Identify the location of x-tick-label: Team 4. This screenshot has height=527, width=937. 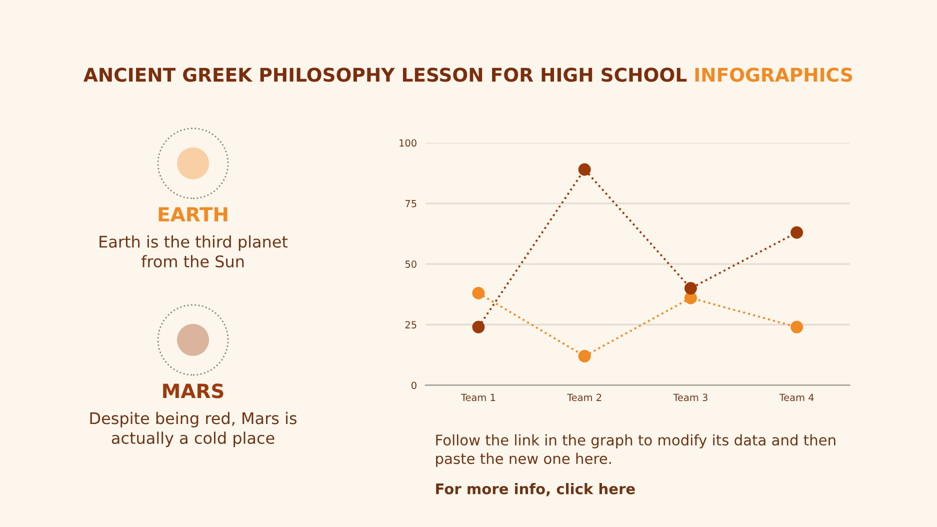
(796, 398).